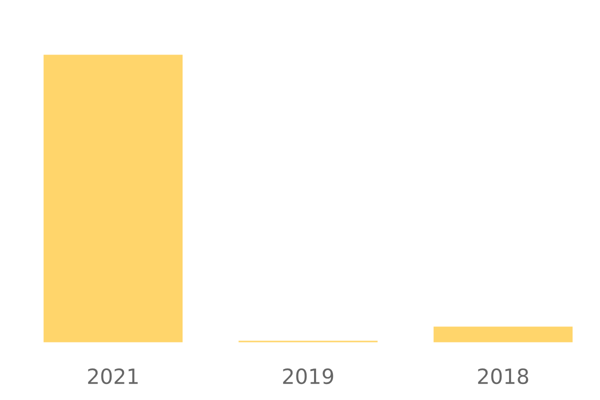 Image resolution: width=600 pixels, height=400 pixels. I want to click on x-tick-label: 2019, so click(308, 376).